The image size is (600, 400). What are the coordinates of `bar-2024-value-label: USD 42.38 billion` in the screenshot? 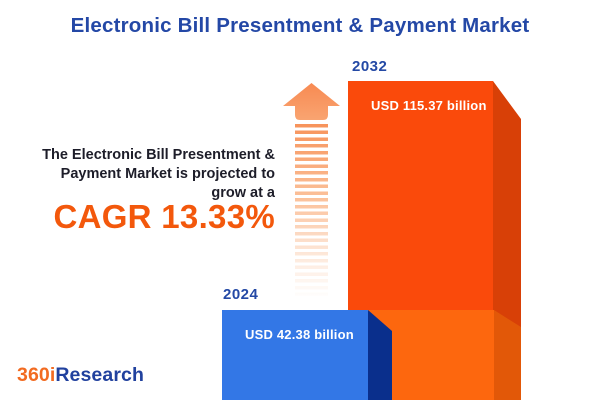 It's located at (299, 334).